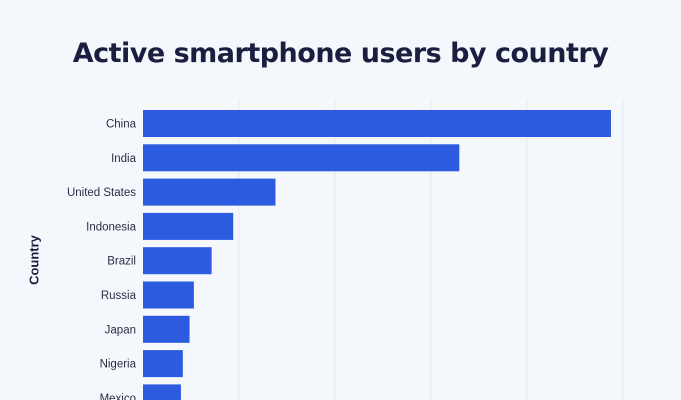 This screenshot has height=400, width=681. I want to click on chart-title: Active smartphone users by country, so click(340, 53).